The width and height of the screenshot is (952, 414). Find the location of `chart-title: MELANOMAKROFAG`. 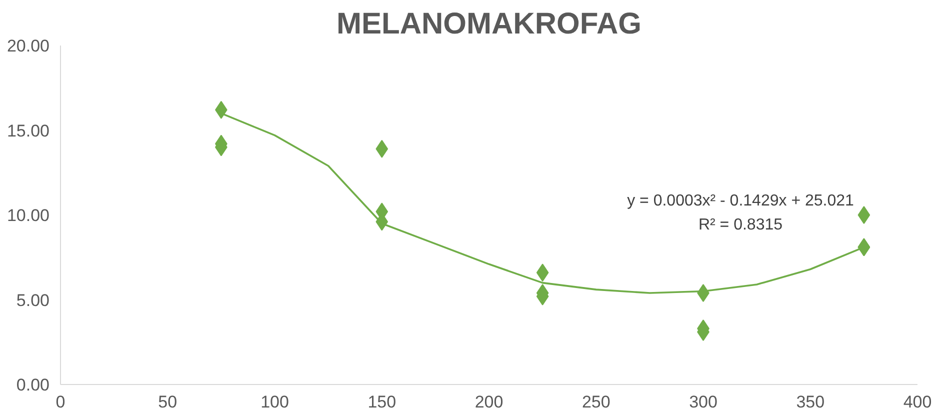

chart-title: MELANOMAKROFAG is located at coordinates (489, 24).